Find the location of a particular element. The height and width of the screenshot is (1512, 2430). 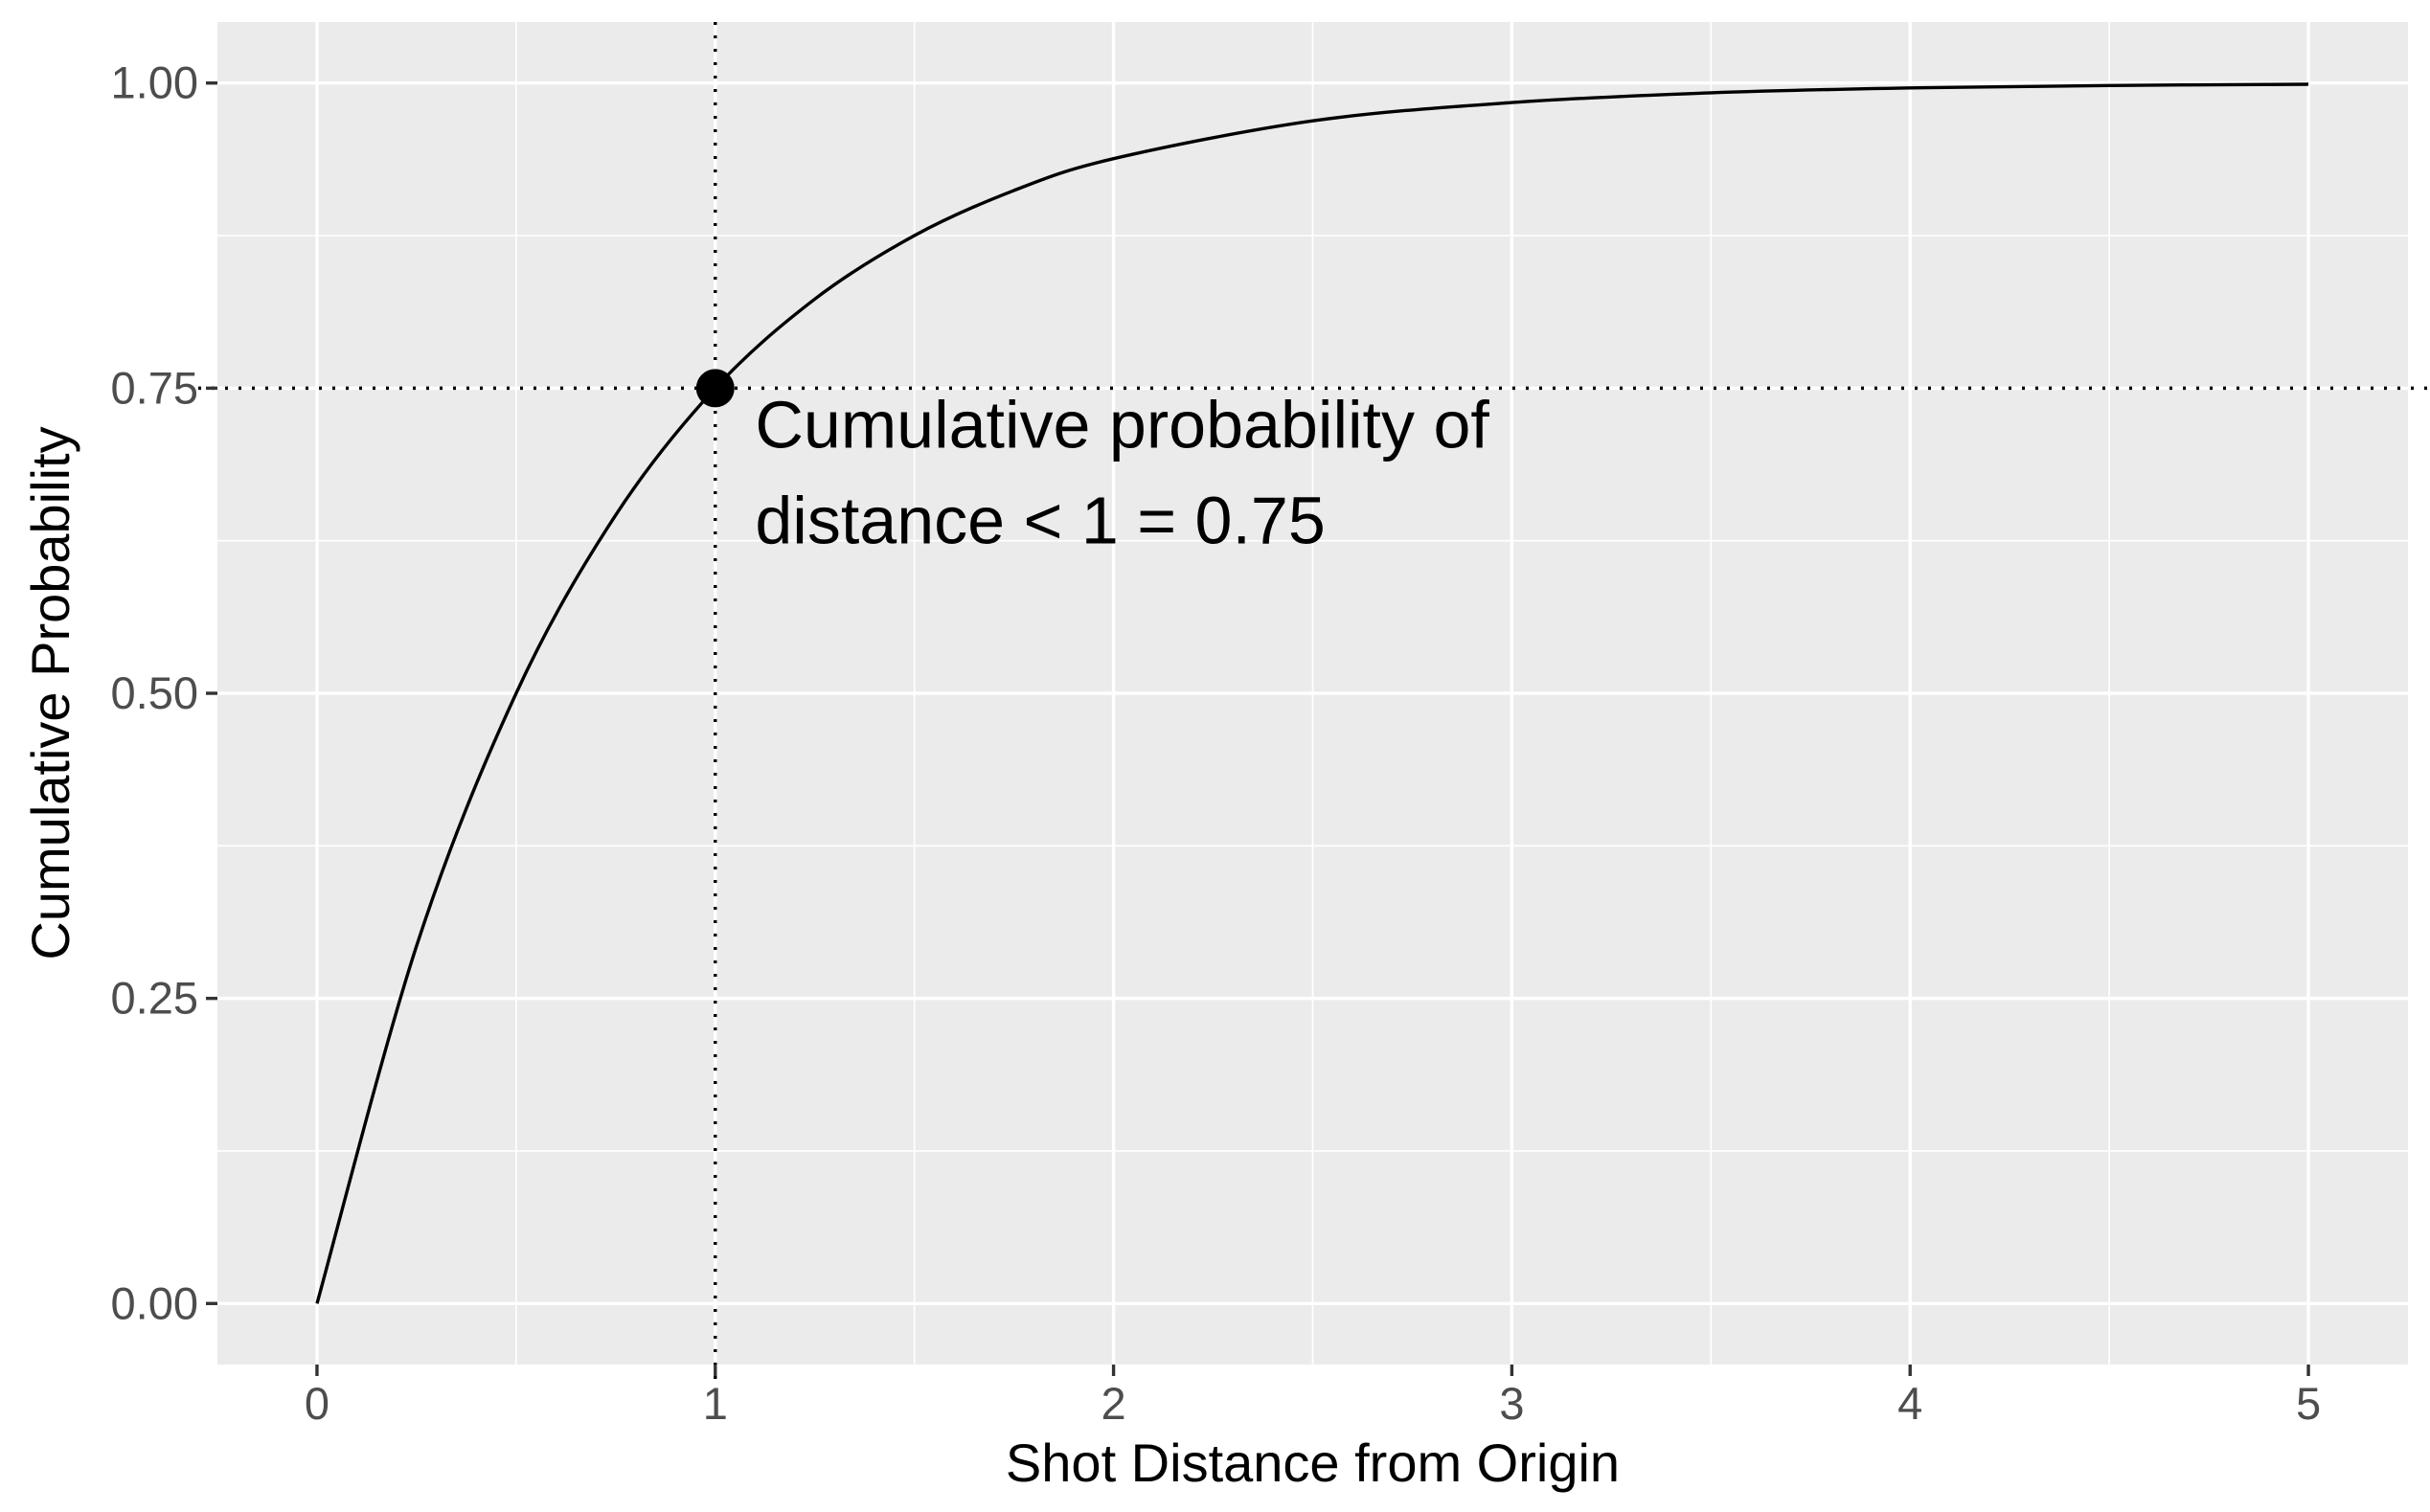

y-tick-label: 1.00 is located at coordinates (155, 82).